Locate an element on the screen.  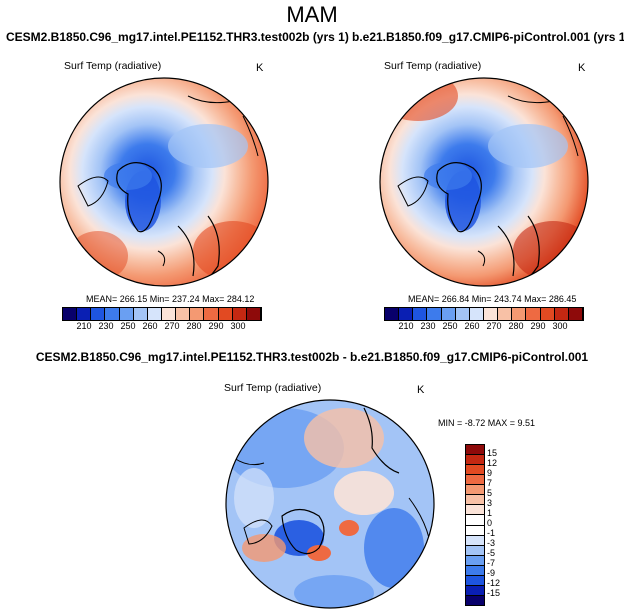
panel1-colorbar-ticks: 210 230 250 260 270 280 290 300 is located at coordinates (161, 327).